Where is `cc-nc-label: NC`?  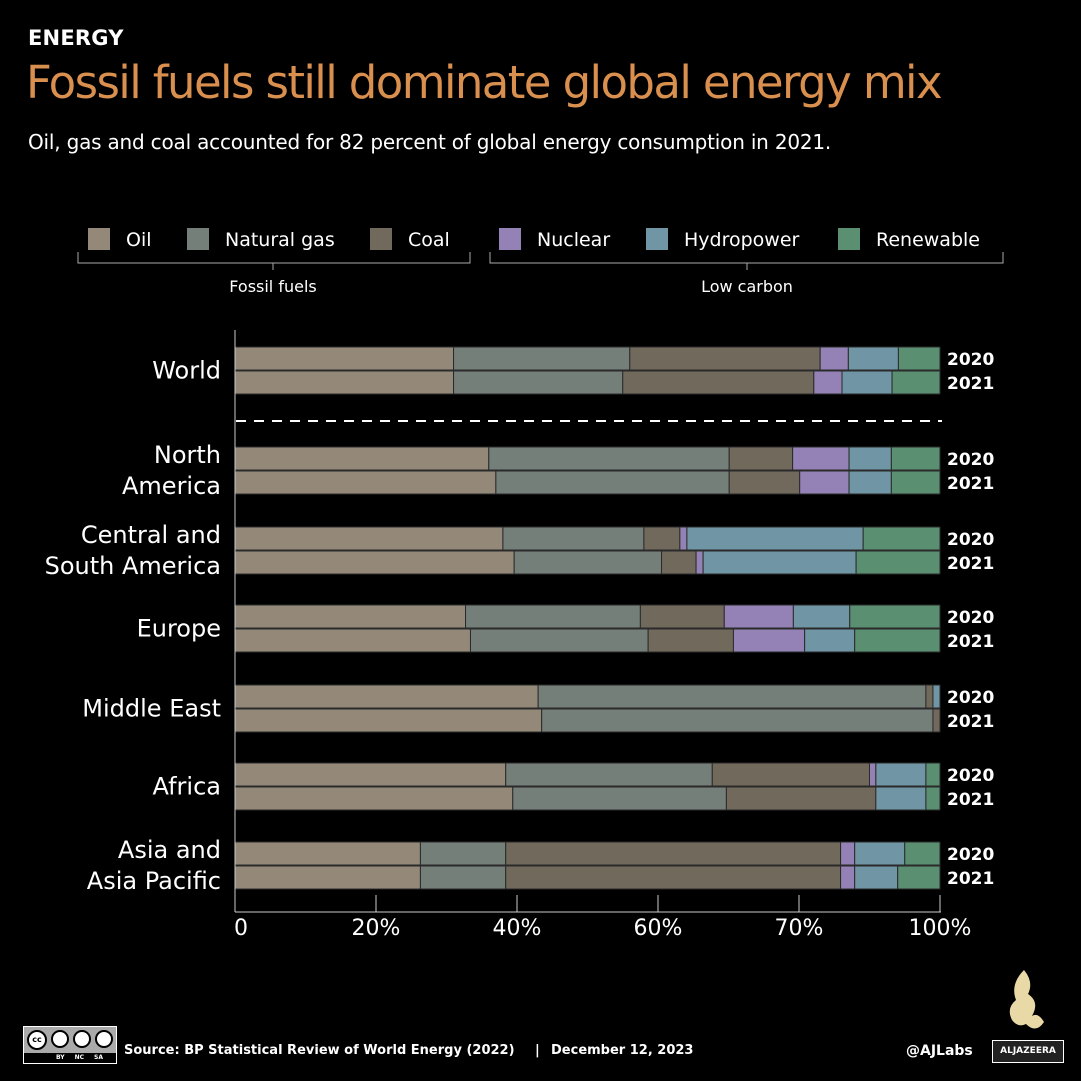
cc-nc-label: NC is located at coordinates (79, 1057).